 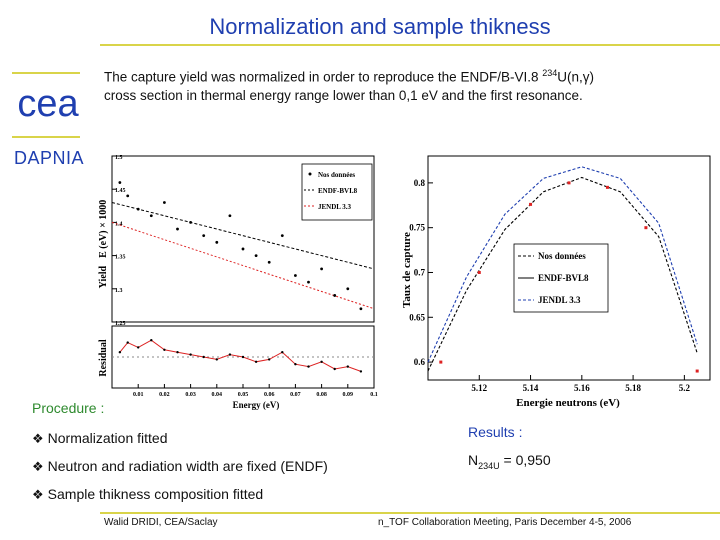 I want to click on capture-xtick-label: 5.18, so click(x=633, y=388).